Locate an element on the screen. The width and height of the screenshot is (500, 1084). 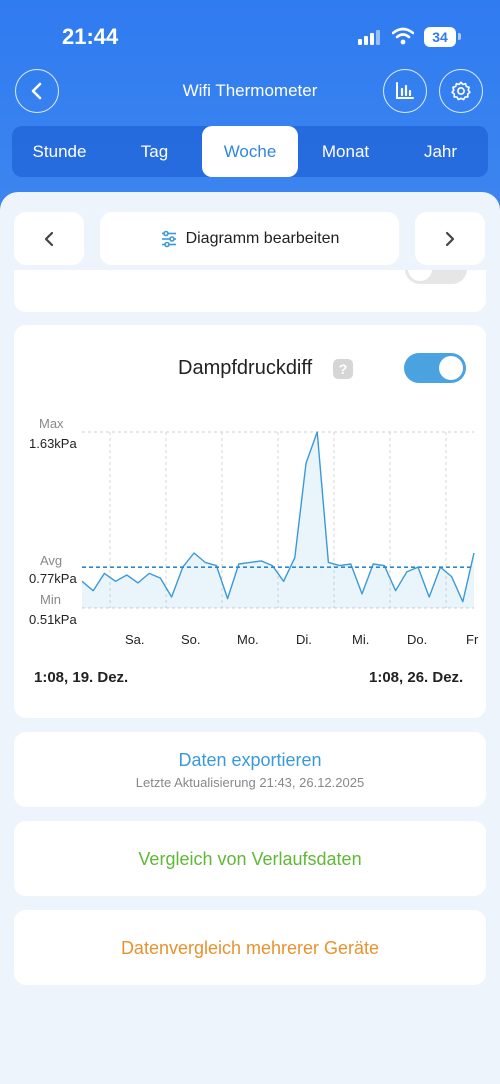
battery-icon: 34 is located at coordinates (440, 37).